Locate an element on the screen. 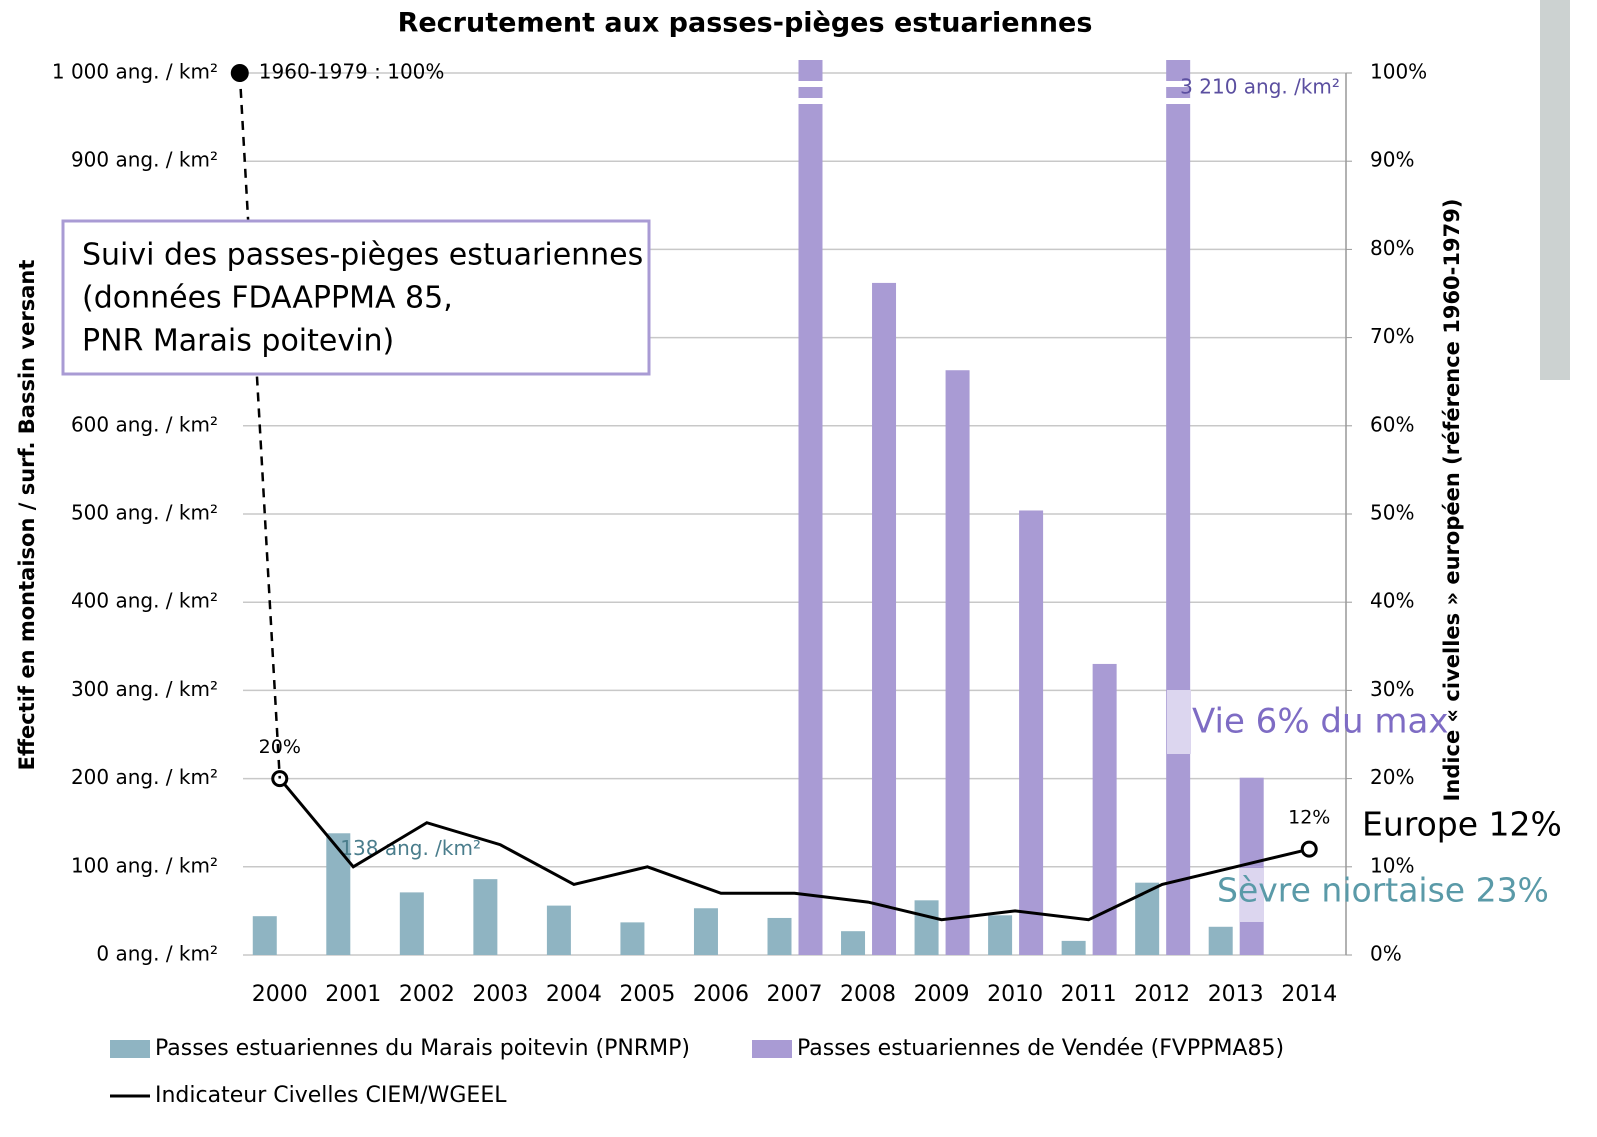 The image size is (1597, 1137). x-tick-label: 2013 is located at coordinates (1236, 994).